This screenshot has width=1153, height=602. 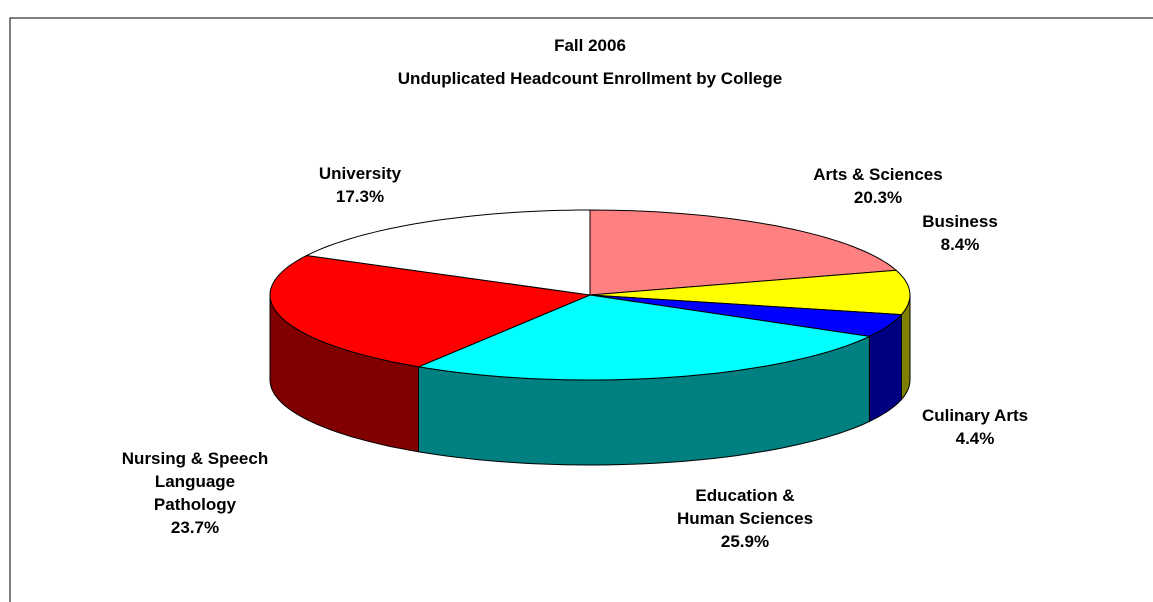 I want to click on data-label: Education & Human Sciences 25.9%, so click(x=745, y=518).